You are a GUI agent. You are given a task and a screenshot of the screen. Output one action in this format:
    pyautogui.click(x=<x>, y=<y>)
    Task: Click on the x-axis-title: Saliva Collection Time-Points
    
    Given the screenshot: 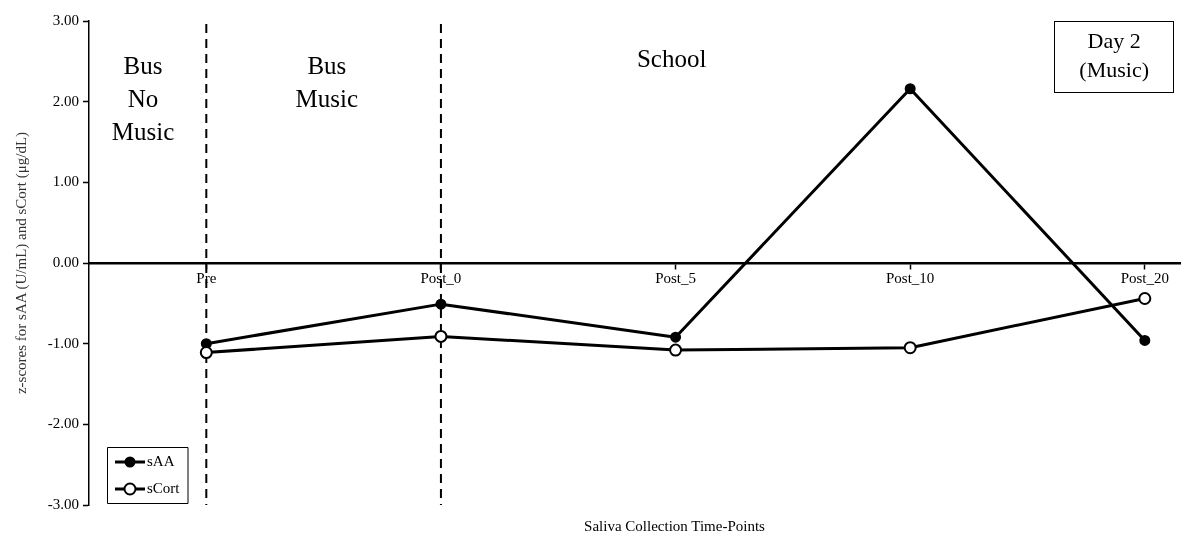 What is the action you would take?
    pyautogui.click(x=675, y=525)
    